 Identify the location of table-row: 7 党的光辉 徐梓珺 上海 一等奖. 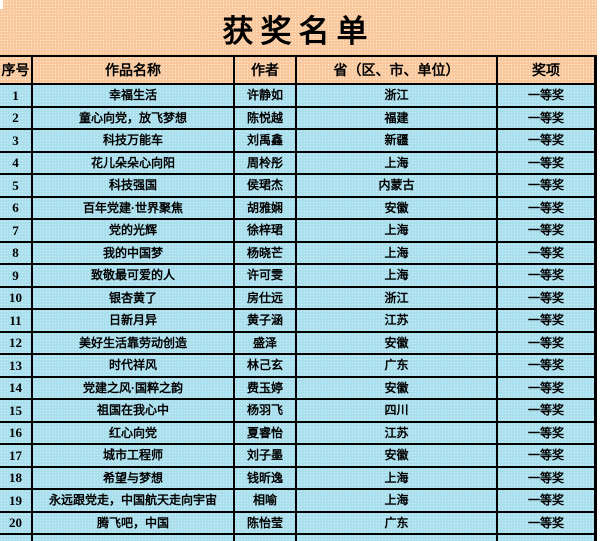
(298, 231).